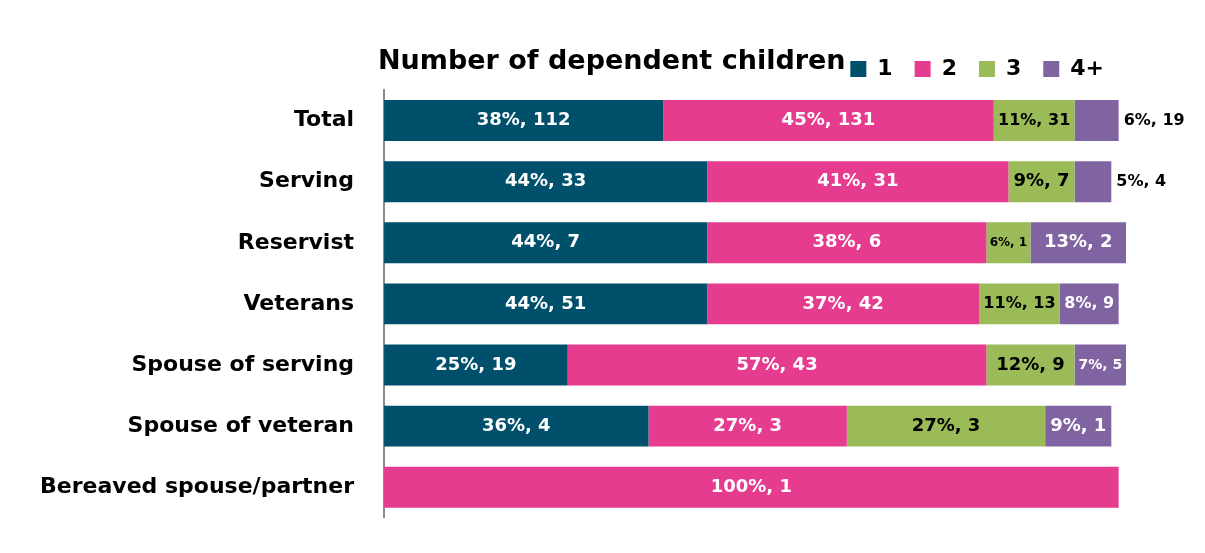 This screenshot has width=1205, height=553. Describe the element at coordinates (1089, 303) in the screenshot. I see `data-label: 8%, 9` at that location.